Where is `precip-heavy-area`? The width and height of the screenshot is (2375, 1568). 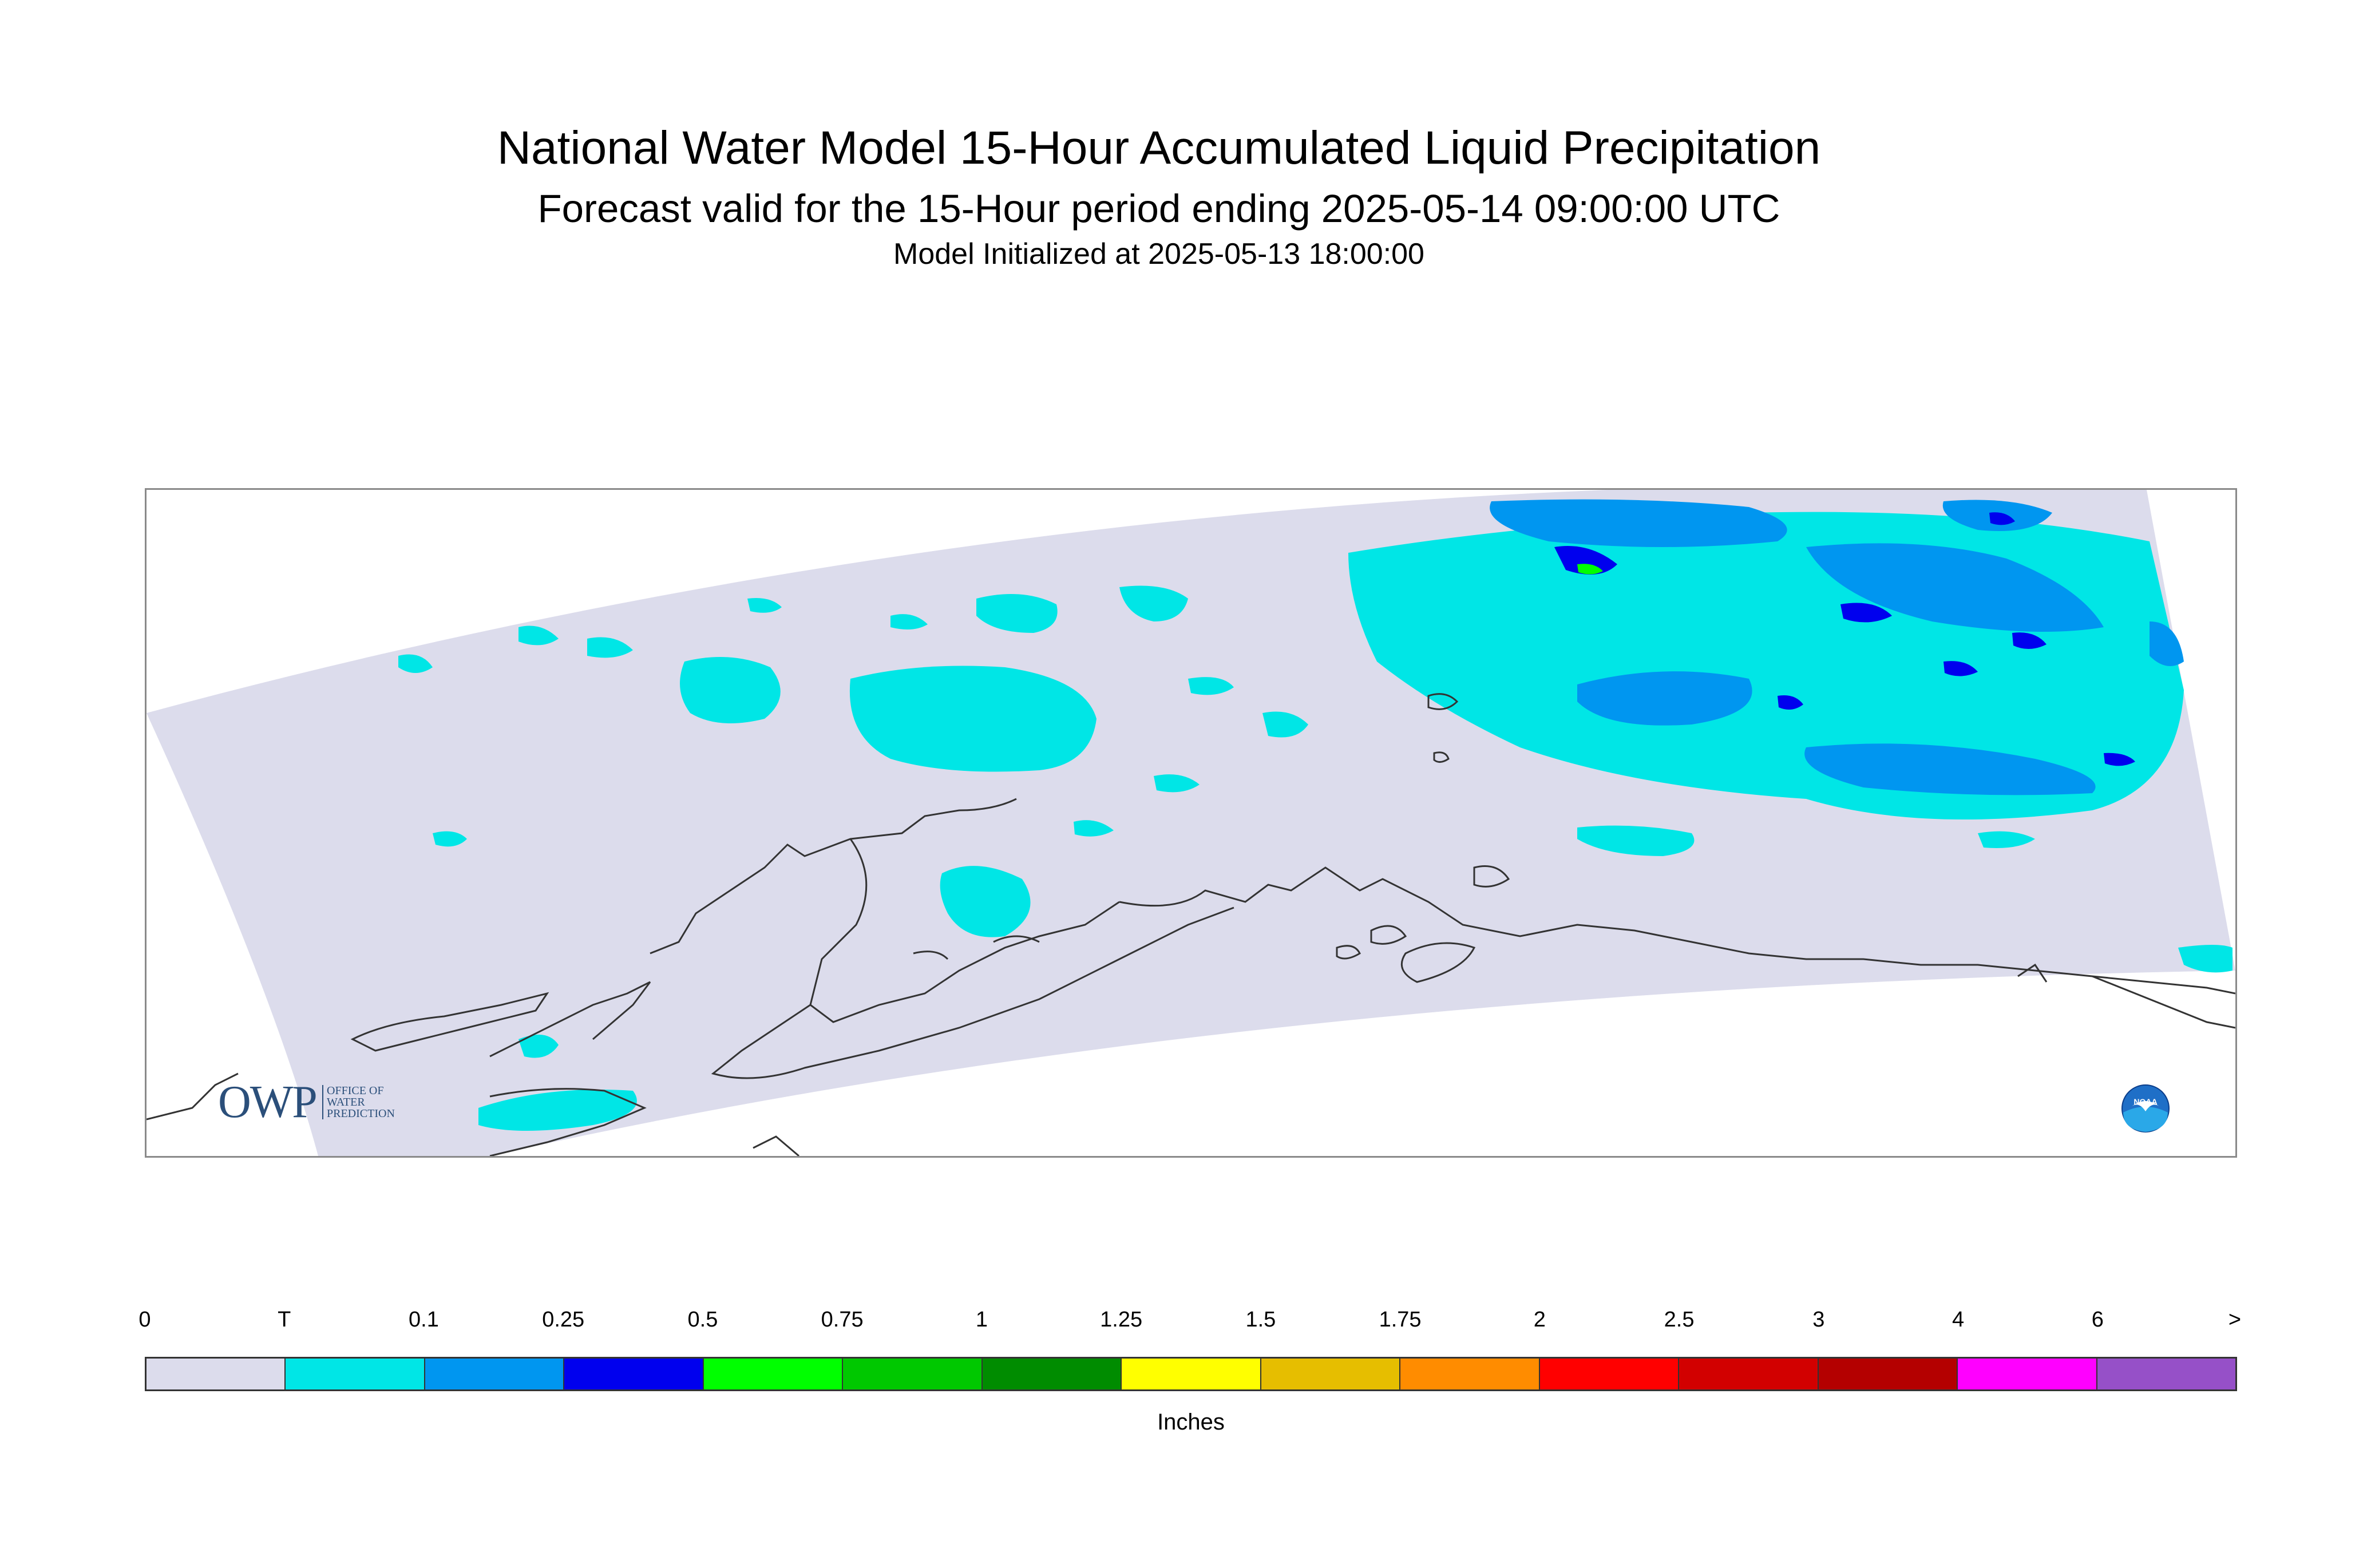
precip-heavy-area is located at coordinates (1590, 569).